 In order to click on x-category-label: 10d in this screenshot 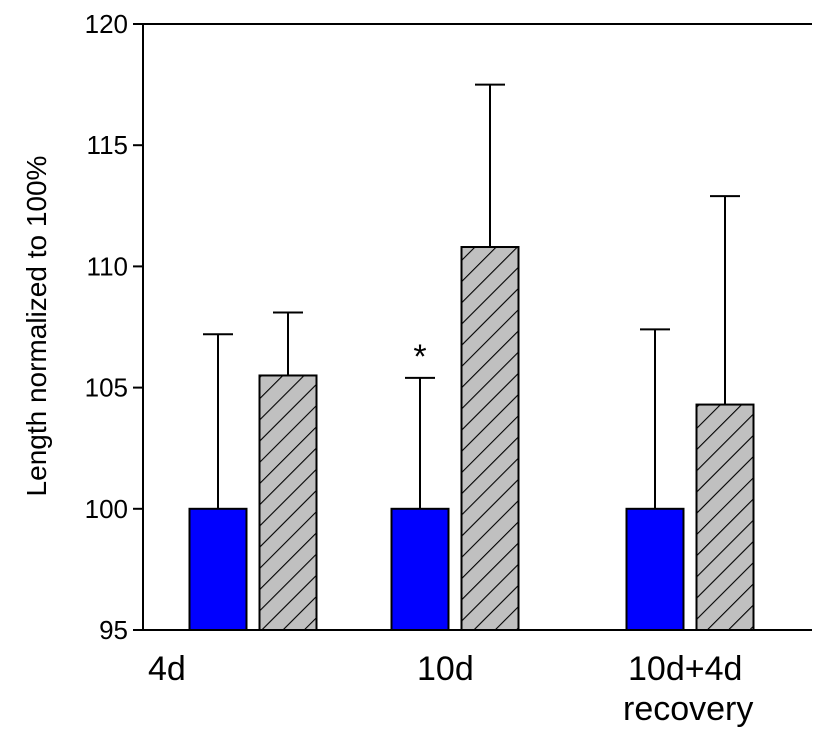, I will do `click(445, 669)`.